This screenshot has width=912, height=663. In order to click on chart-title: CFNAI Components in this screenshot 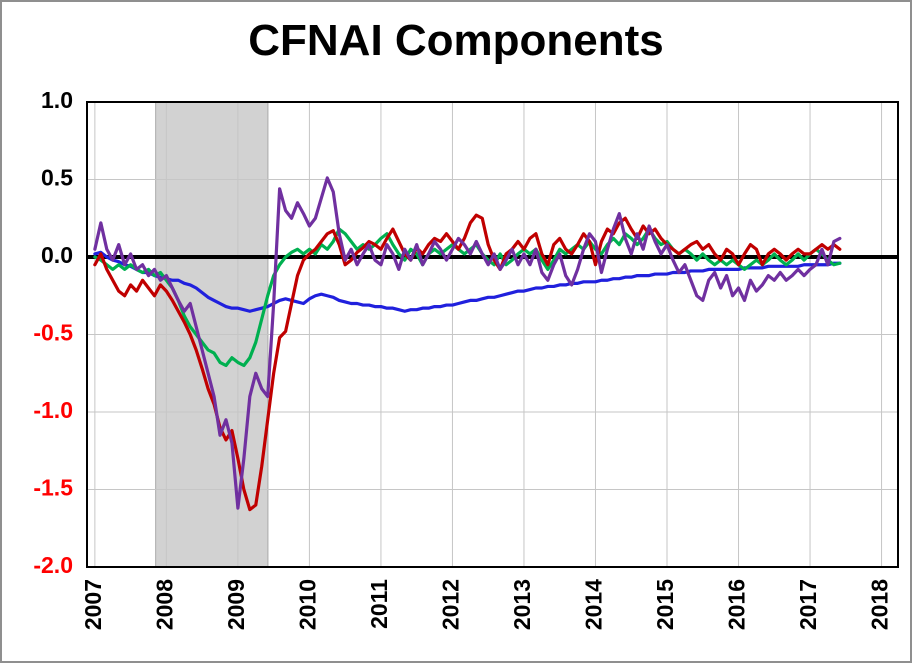, I will do `click(456, 40)`.